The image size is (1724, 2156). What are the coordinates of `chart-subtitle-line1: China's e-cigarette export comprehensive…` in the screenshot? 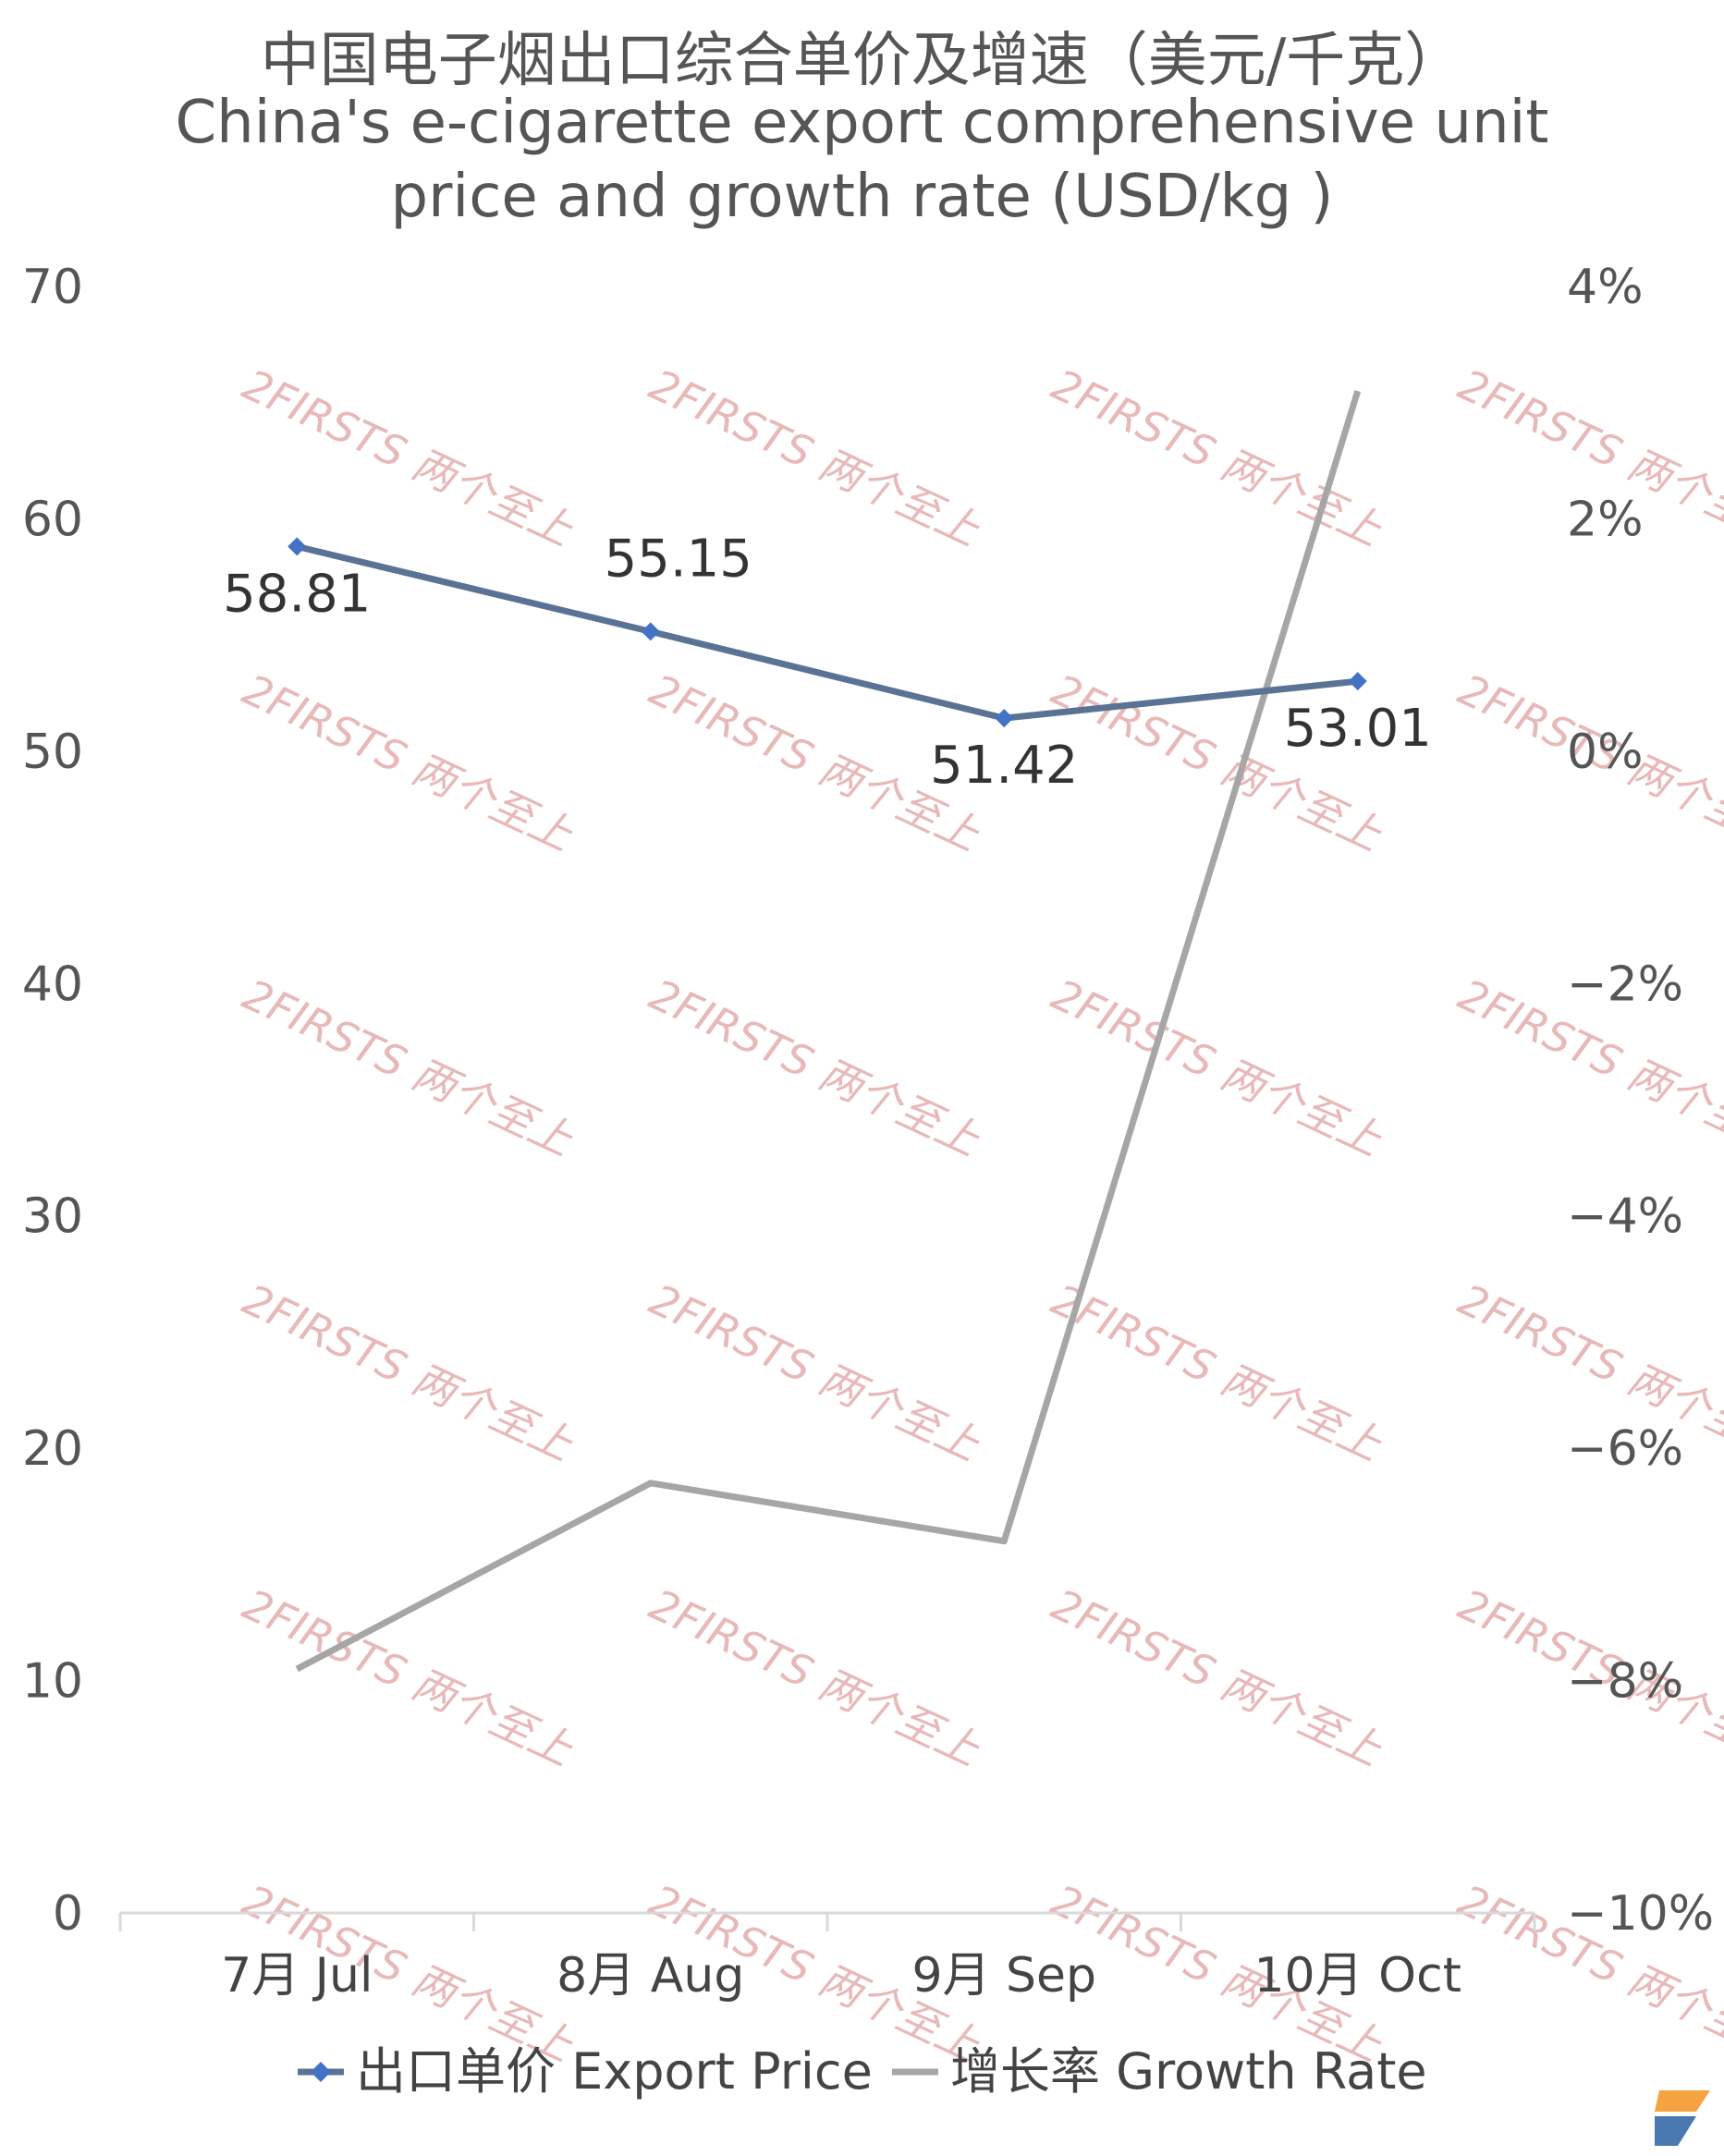 It's located at (862, 123).